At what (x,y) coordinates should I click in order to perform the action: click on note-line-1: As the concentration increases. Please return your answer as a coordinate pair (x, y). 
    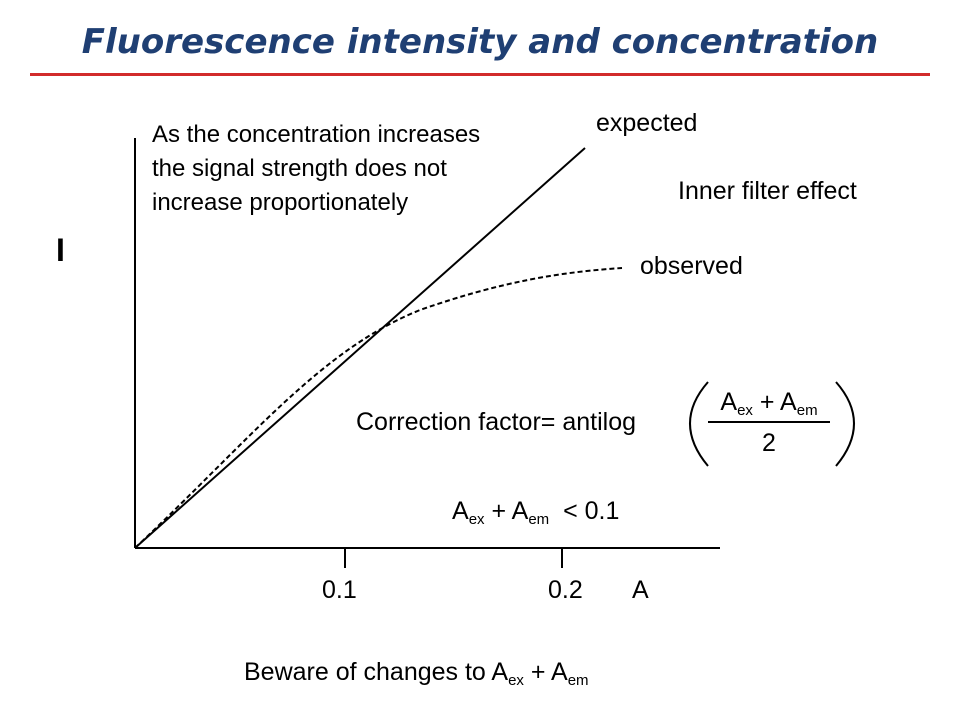
    Looking at the image, I should click on (316, 134).